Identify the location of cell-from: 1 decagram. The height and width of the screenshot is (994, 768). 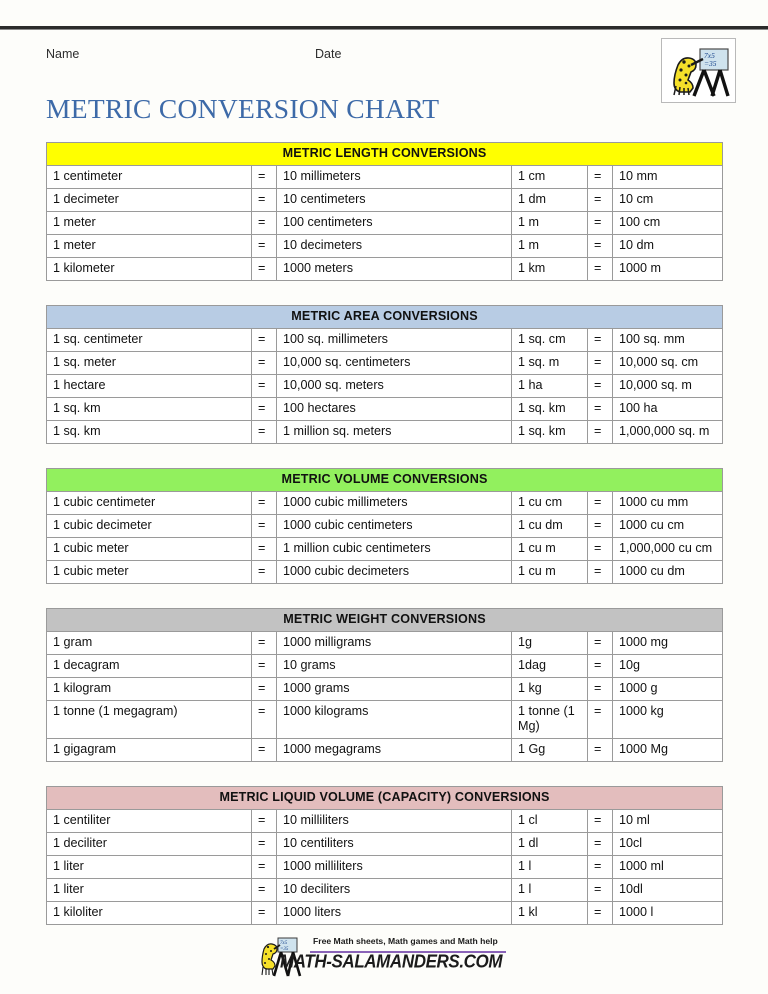
(149, 666).